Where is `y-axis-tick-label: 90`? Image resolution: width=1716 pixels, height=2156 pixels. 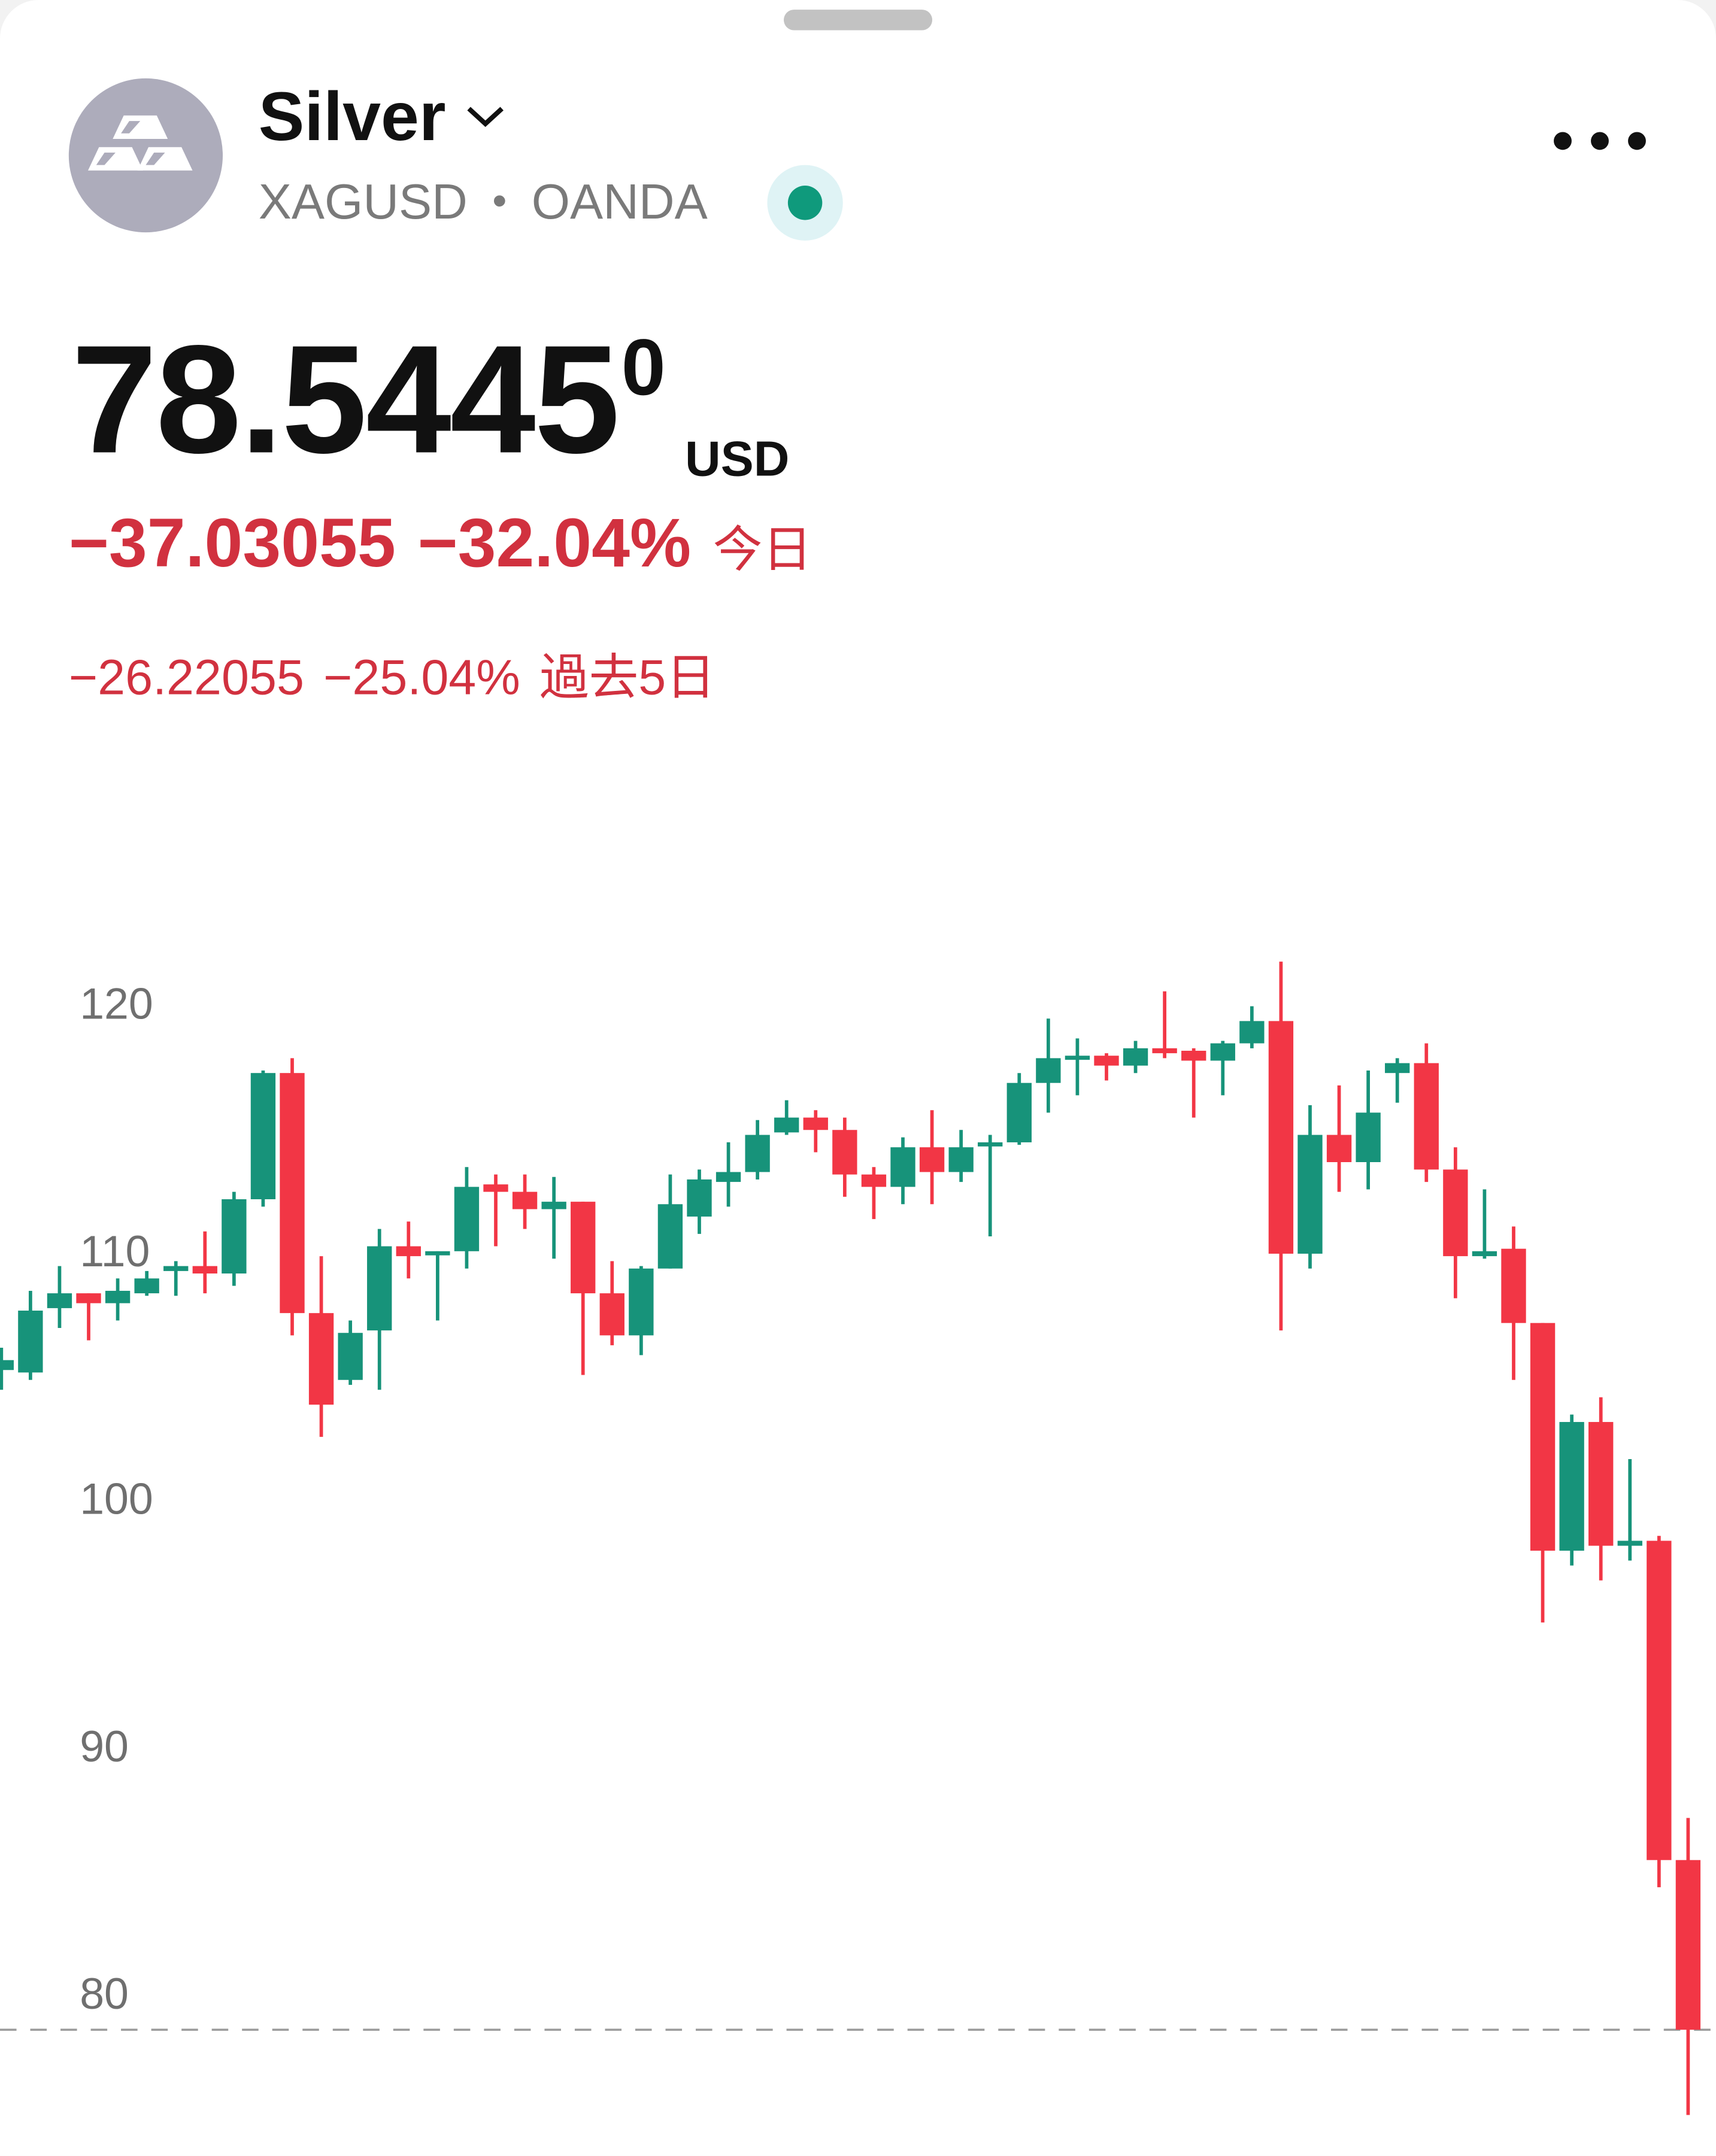 y-axis-tick-label: 90 is located at coordinates (104, 1746).